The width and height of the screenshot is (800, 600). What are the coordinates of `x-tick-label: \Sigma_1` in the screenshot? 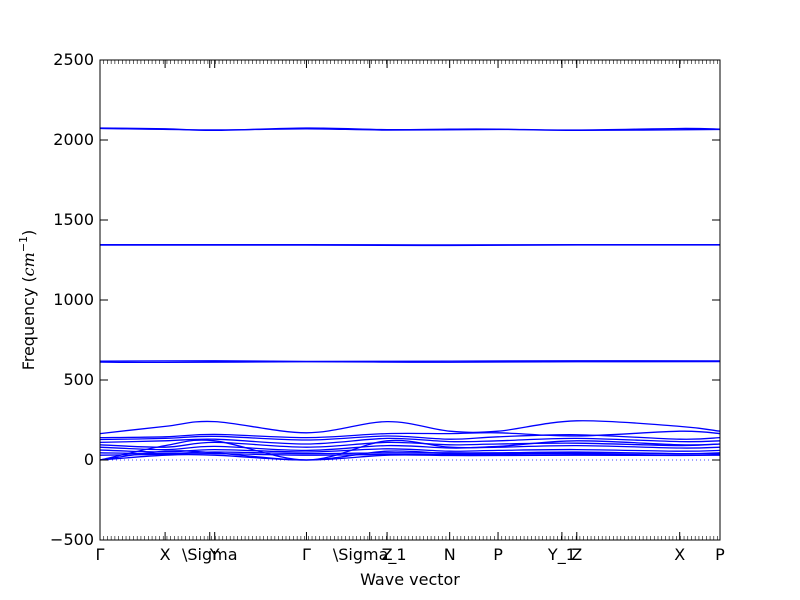 It's located at (370, 555).